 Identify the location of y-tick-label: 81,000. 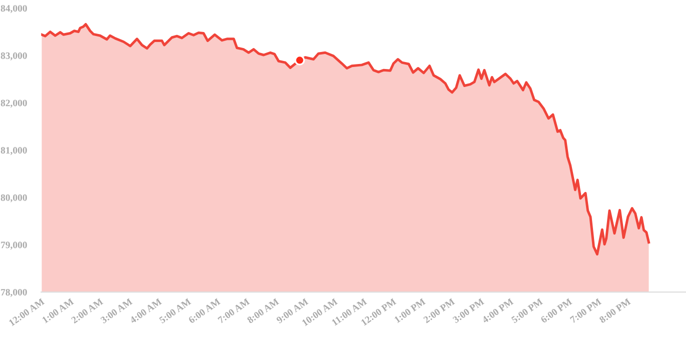
(13, 151).